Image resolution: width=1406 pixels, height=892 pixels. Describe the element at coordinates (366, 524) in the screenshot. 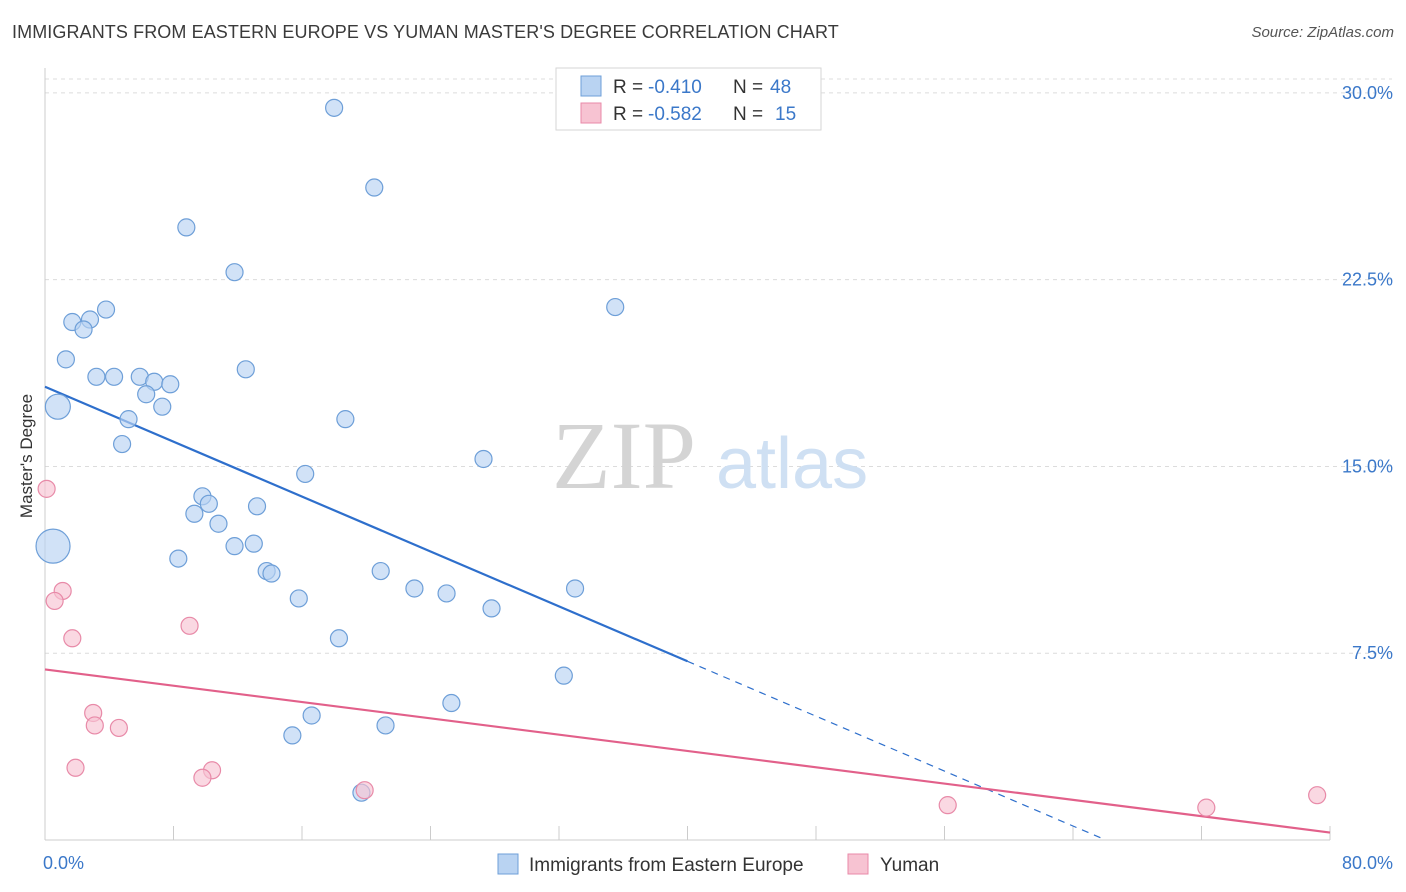

I see `trendline-blue-solid` at that location.